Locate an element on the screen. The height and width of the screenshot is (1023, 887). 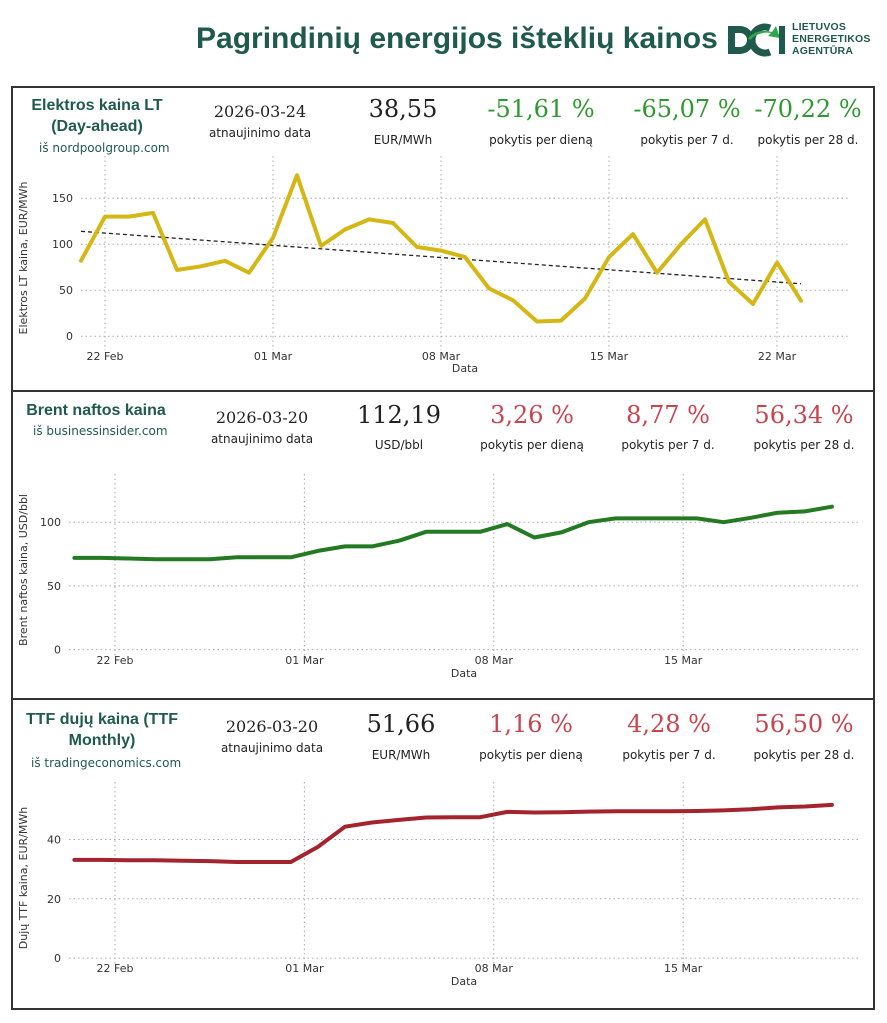
price-value: 38,55 is located at coordinates (403, 109).